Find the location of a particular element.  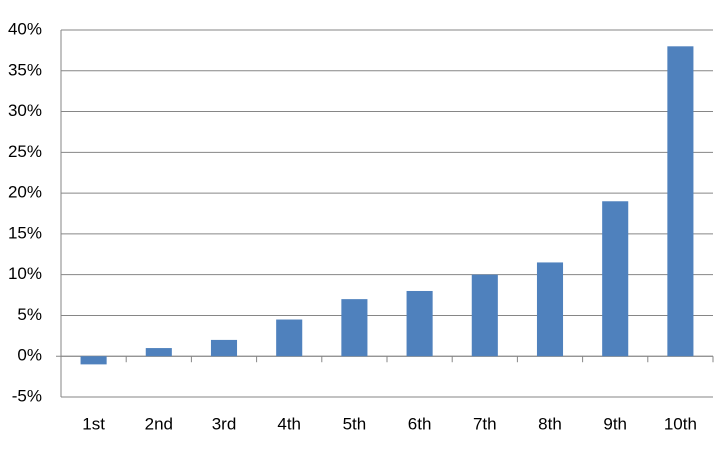

x-tick-label: 8th is located at coordinates (550, 423).